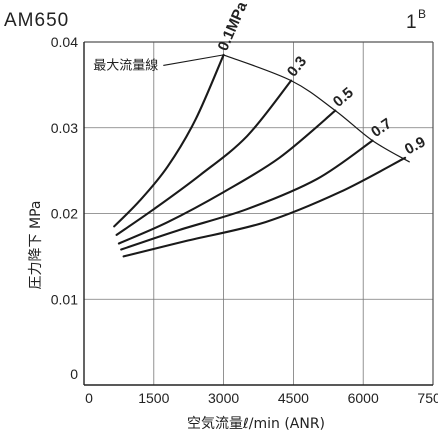  I want to click on y-tick-label: 0.02, so click(64, 214).